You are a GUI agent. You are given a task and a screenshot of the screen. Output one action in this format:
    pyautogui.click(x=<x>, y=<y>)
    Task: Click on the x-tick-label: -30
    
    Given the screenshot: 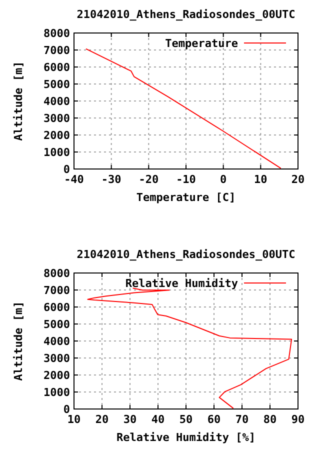 What is the action you would take?
    pyautogui.click(x=111, y=179)
    